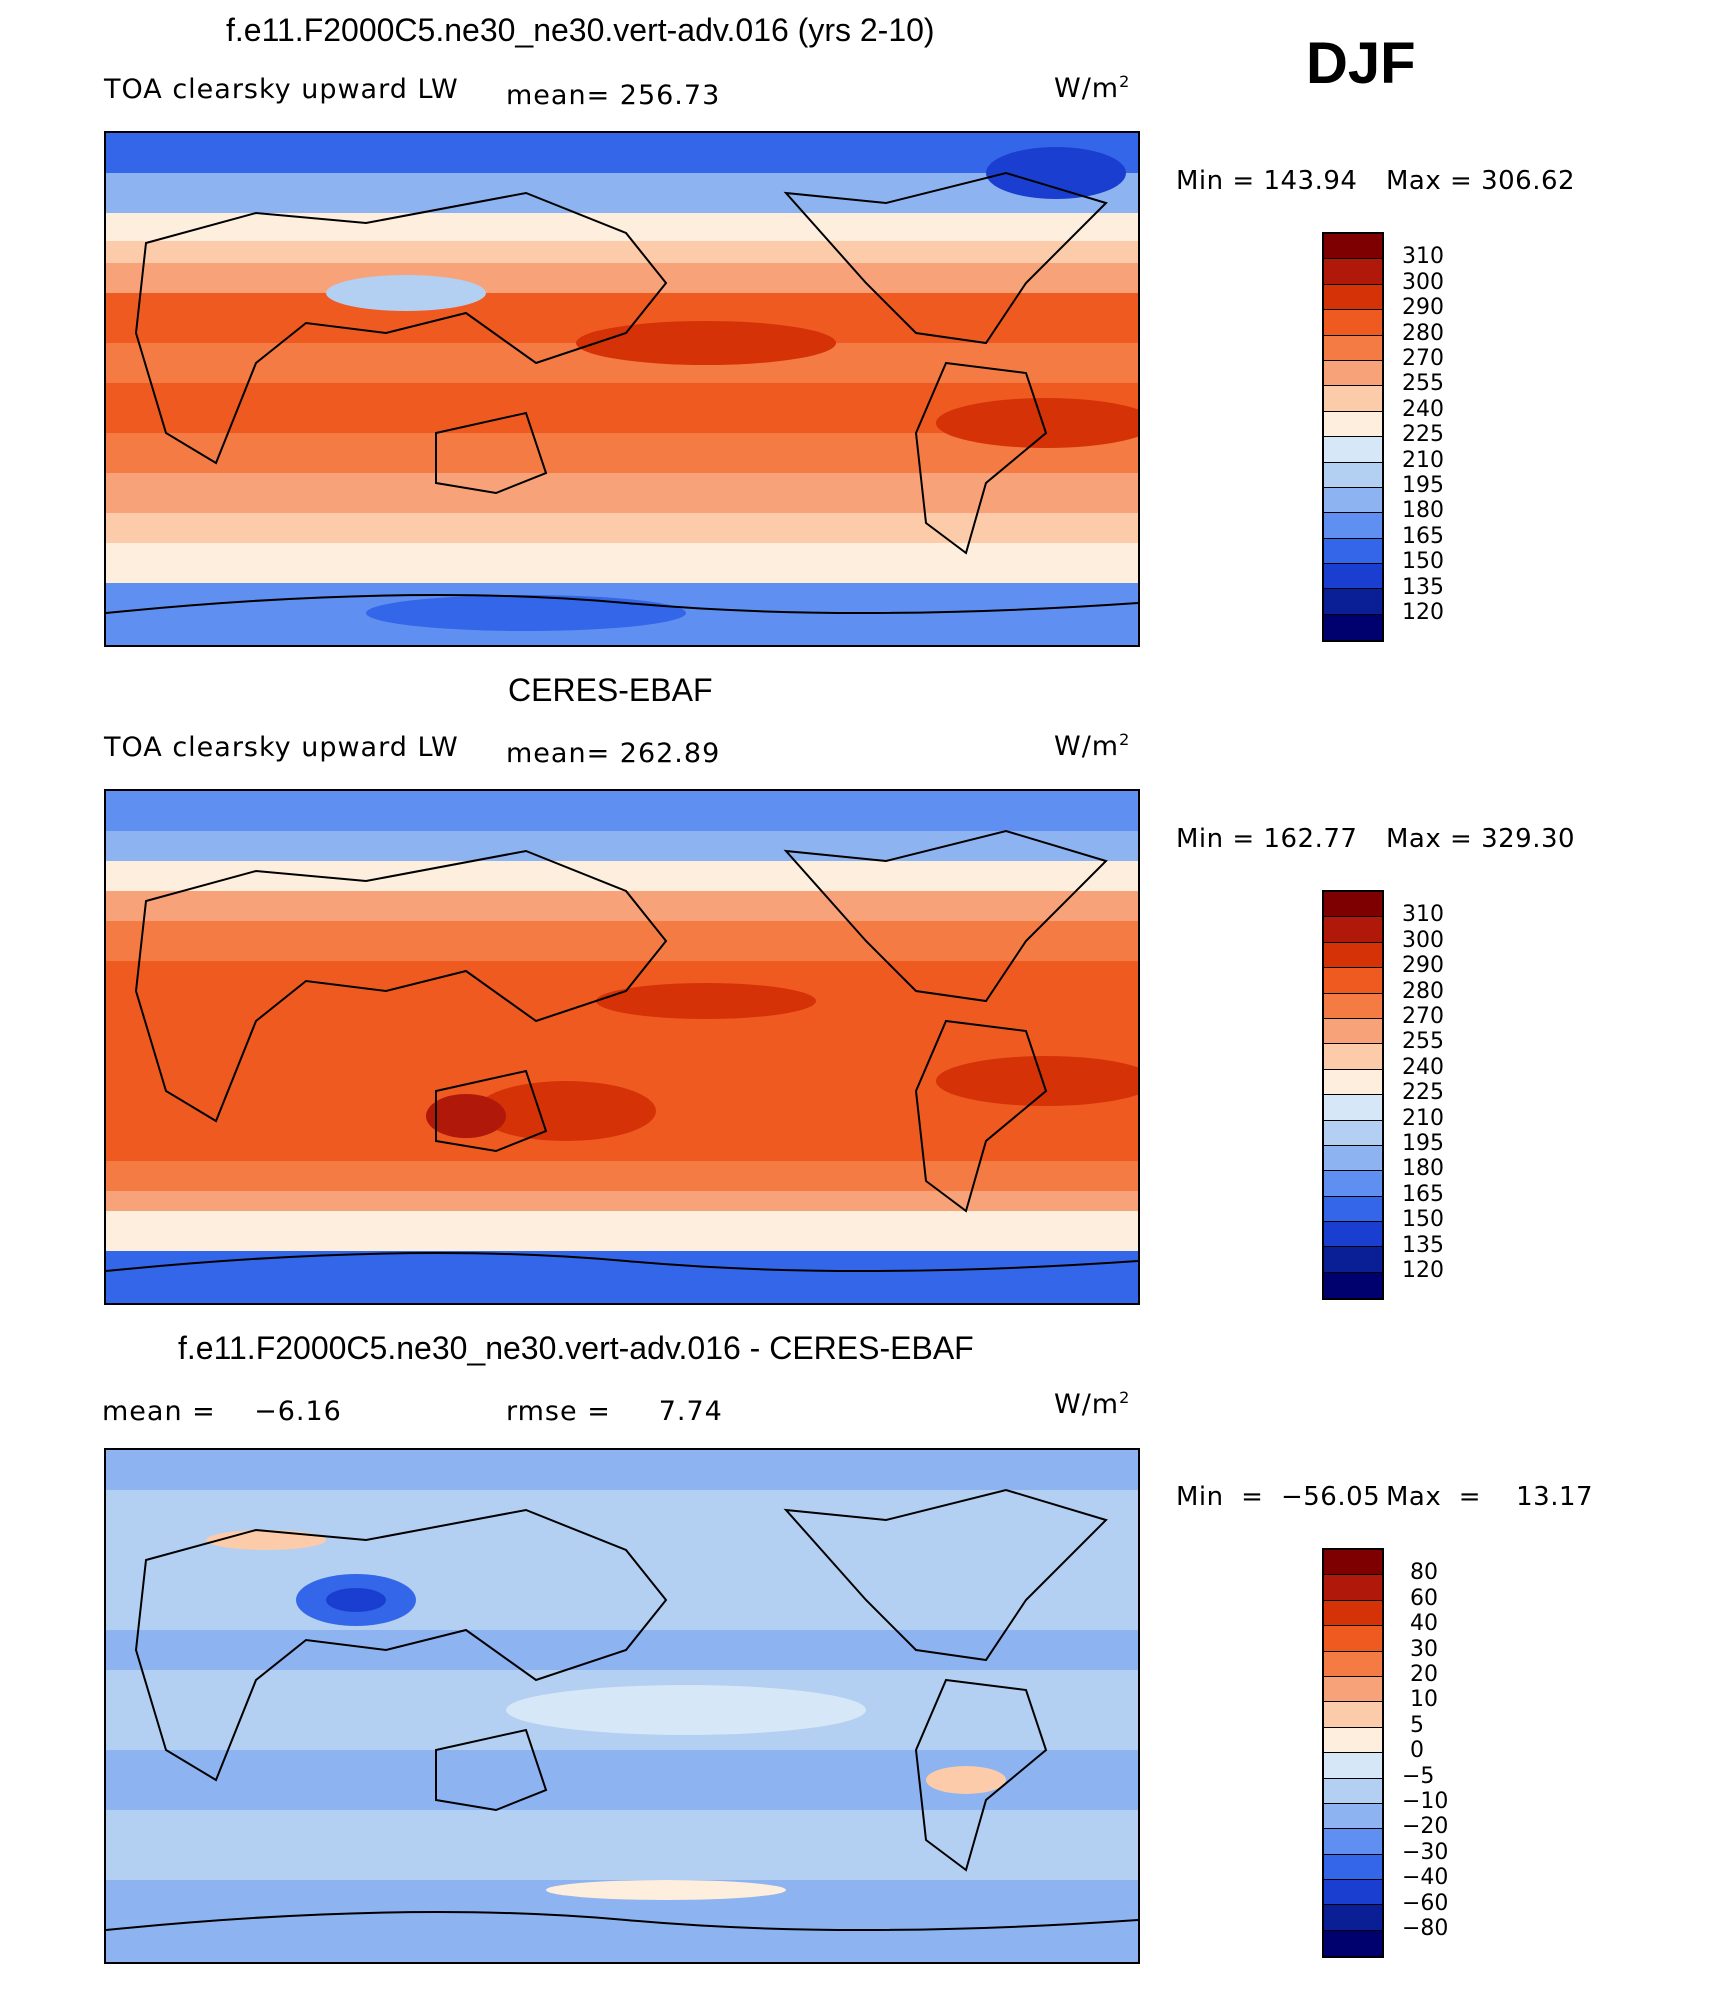  What do you see at coordinates (1490, 1497) in the screenshot?
I see `panel3-max: Max = 13.17` at bounding box center [1490, 1497].